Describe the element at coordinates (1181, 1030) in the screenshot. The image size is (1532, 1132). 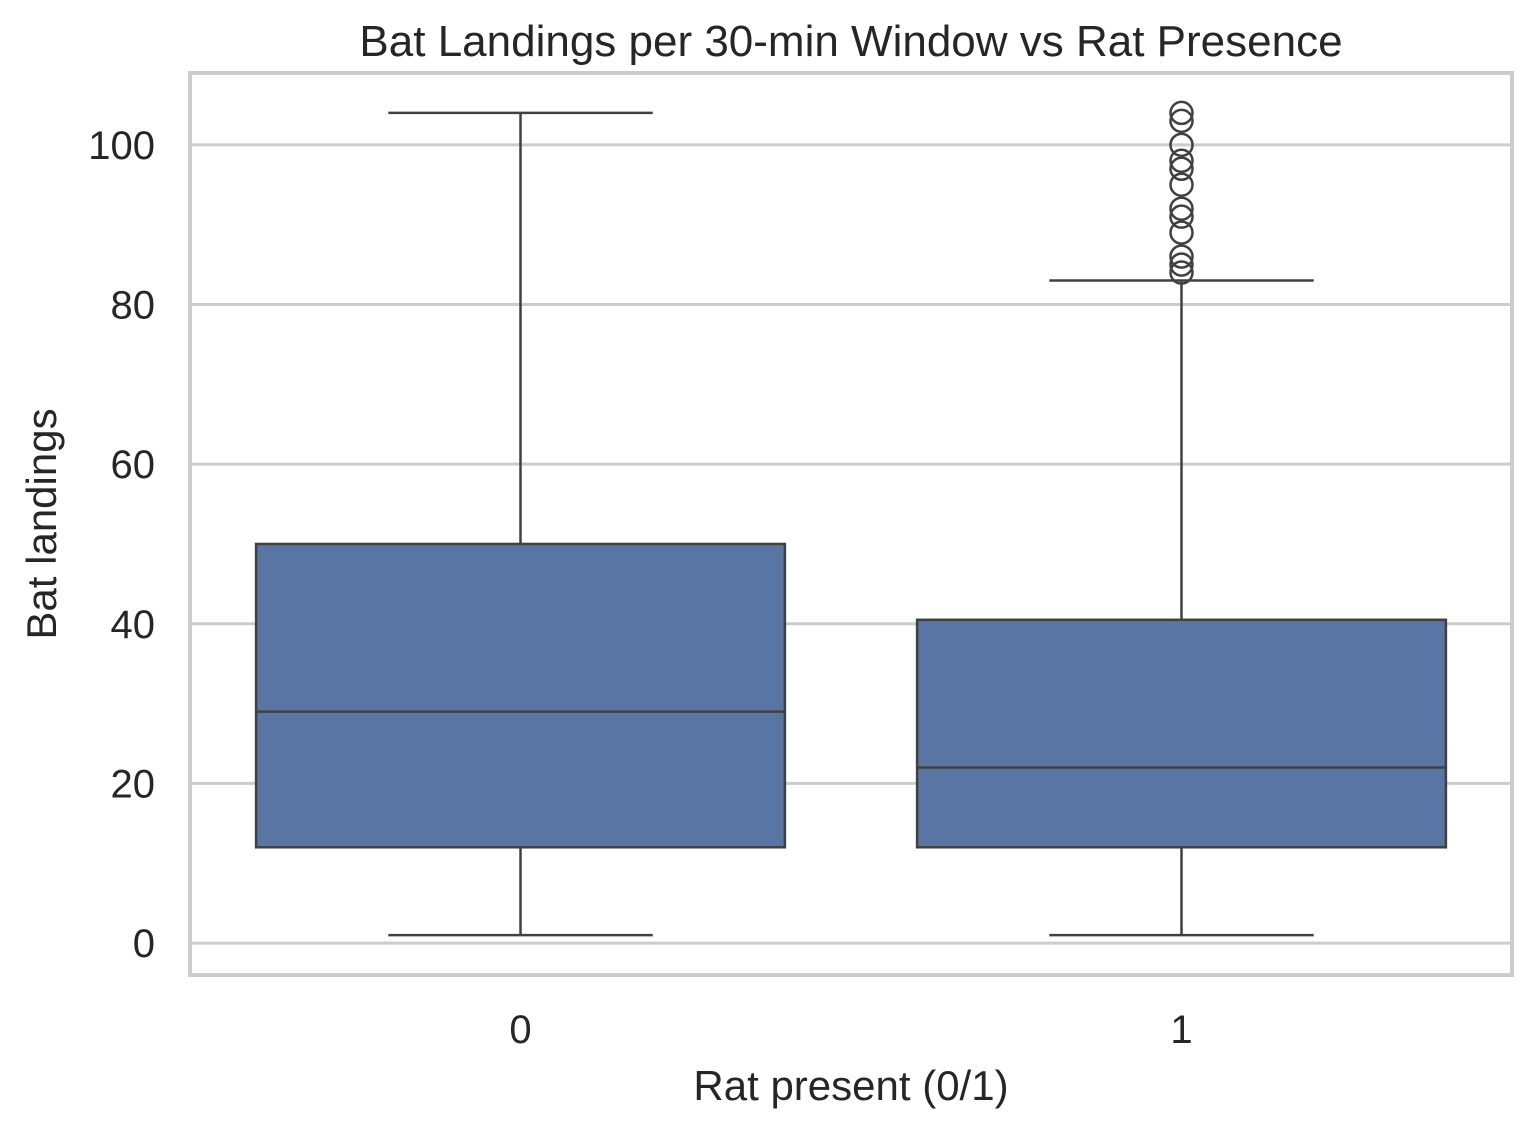
I see `x-tick-label: 1` at that location.